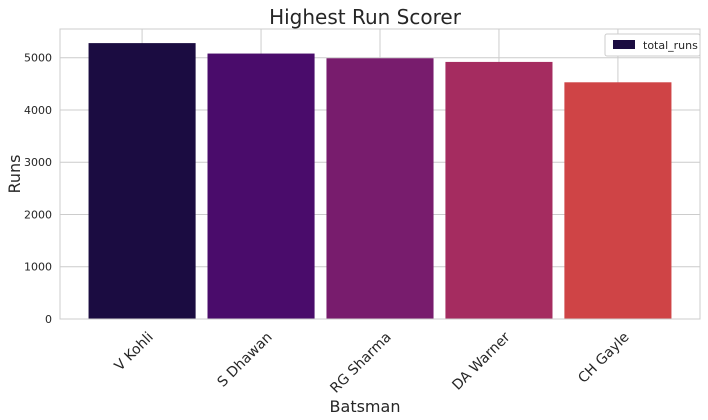  I want to click on bar-ch-gayle, so click(618, 200).